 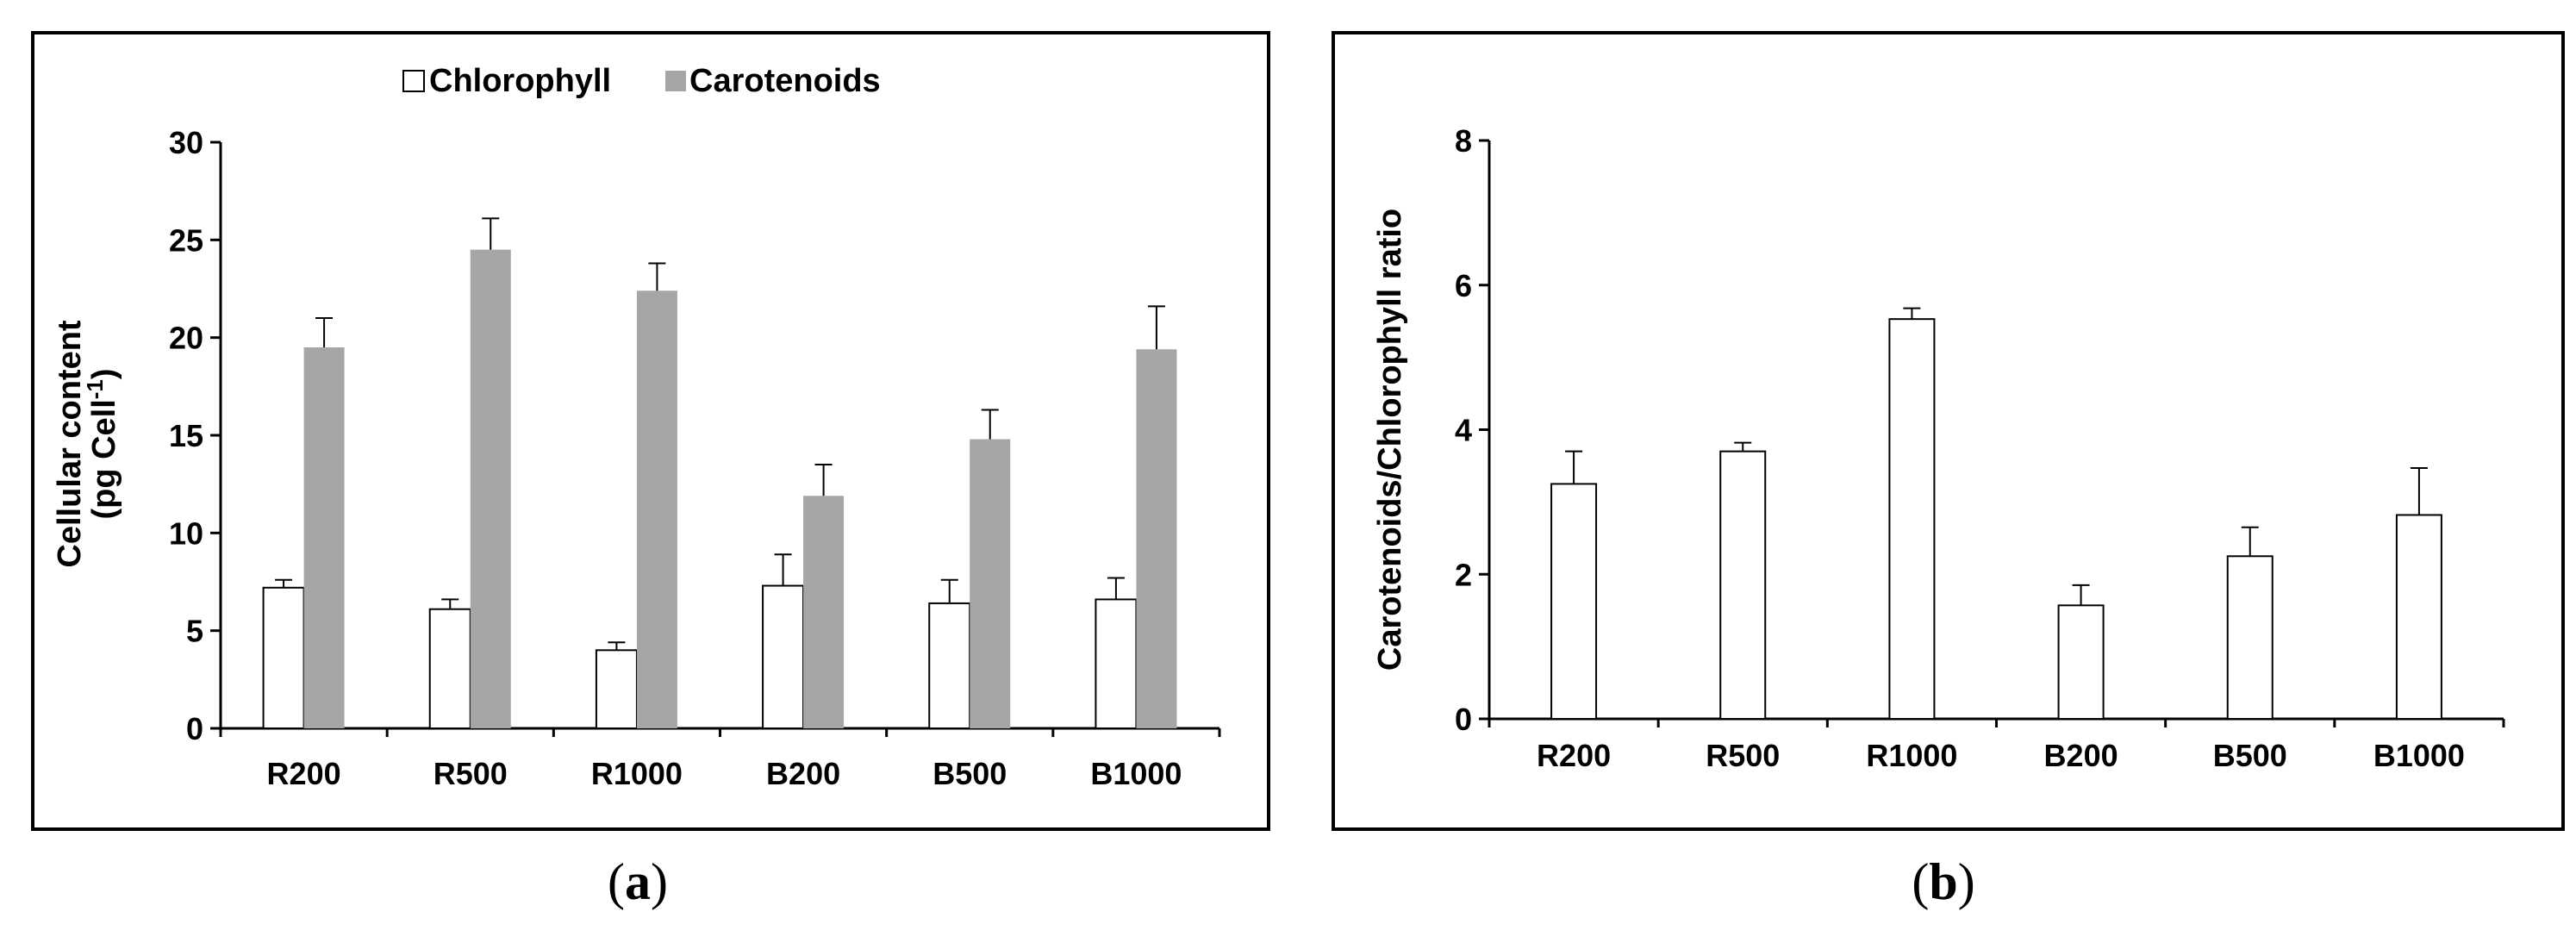 What do you see at coordinates (785, 81) in the screenshot?
I see `legend-label-carotenoids: Carotenoids` at bounding box center [785, 81].